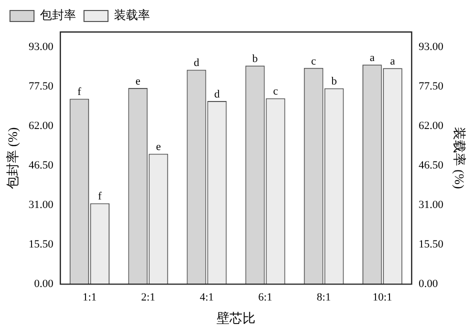 The image size is (474, 333). I want to click on y2-tick-label: 0.00, so click(428, 284).